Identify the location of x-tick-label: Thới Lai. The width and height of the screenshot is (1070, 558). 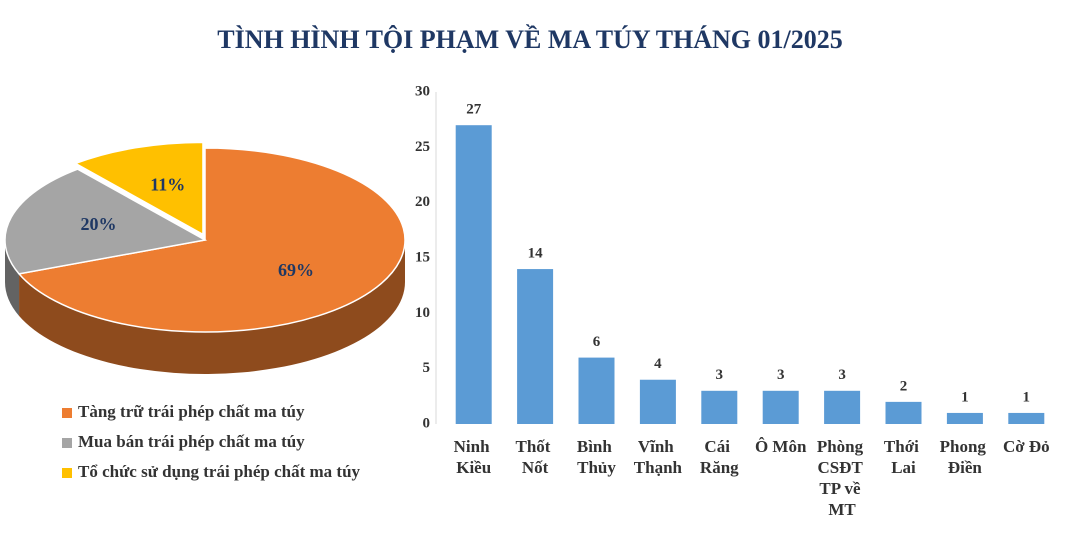
(903, 457).